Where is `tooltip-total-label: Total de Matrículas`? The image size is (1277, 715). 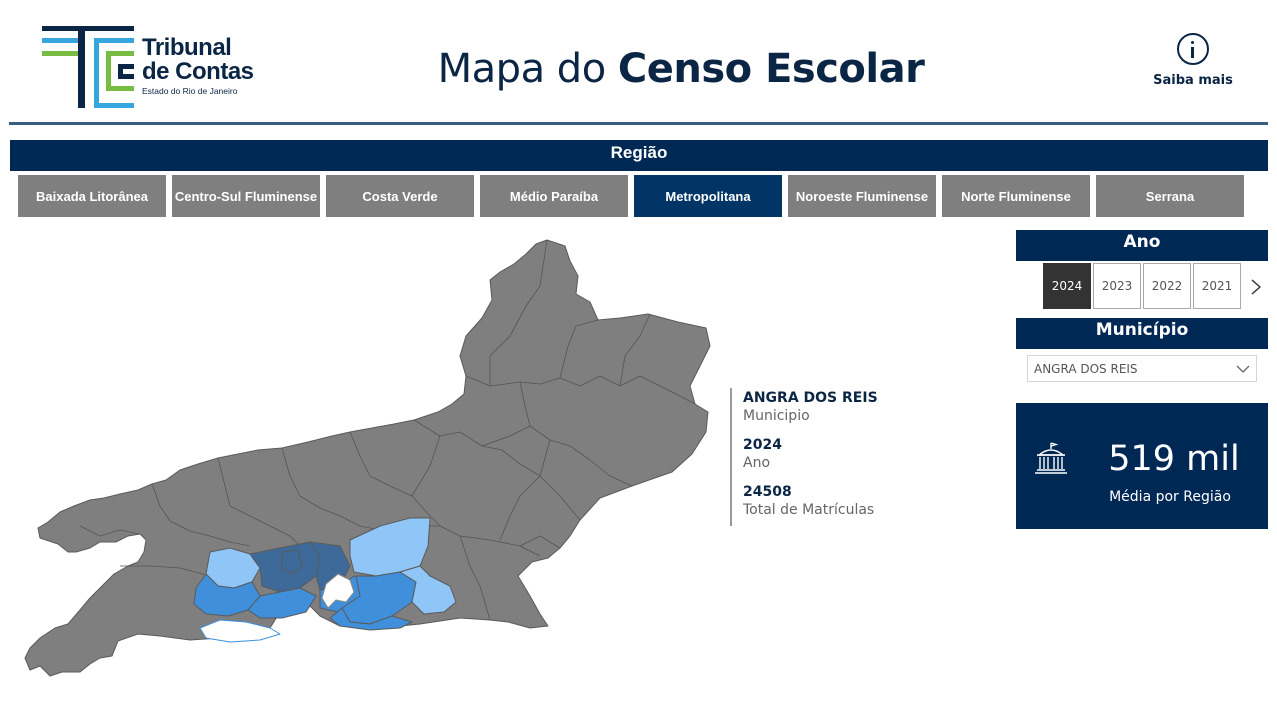 tooltip-total-label: Total de Matrículas is located at coordinates (809, 510).